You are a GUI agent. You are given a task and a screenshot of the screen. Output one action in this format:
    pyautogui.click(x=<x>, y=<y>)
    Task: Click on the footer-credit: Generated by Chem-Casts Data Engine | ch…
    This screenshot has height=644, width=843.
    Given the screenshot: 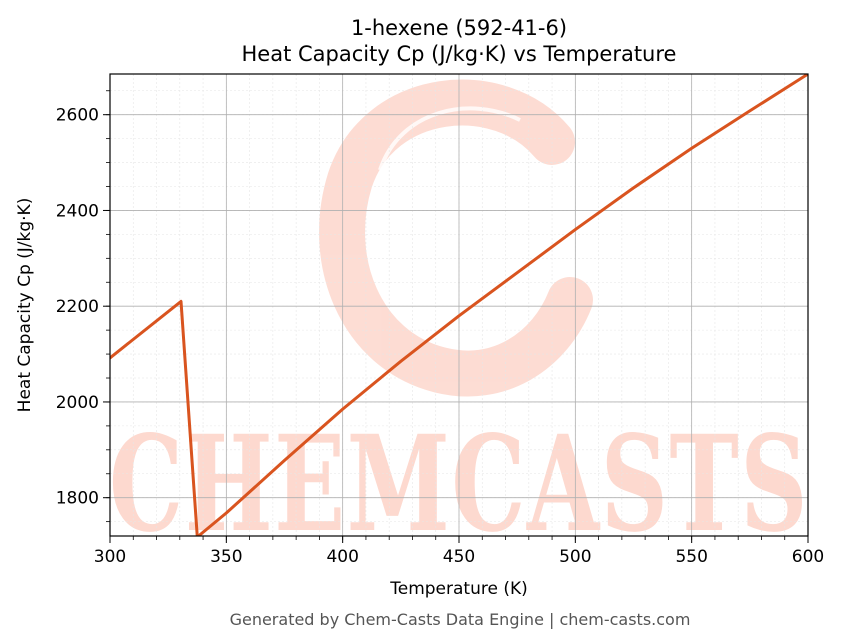 What is the action you would take?
    pyautogui.click(x=460, y=619)
    